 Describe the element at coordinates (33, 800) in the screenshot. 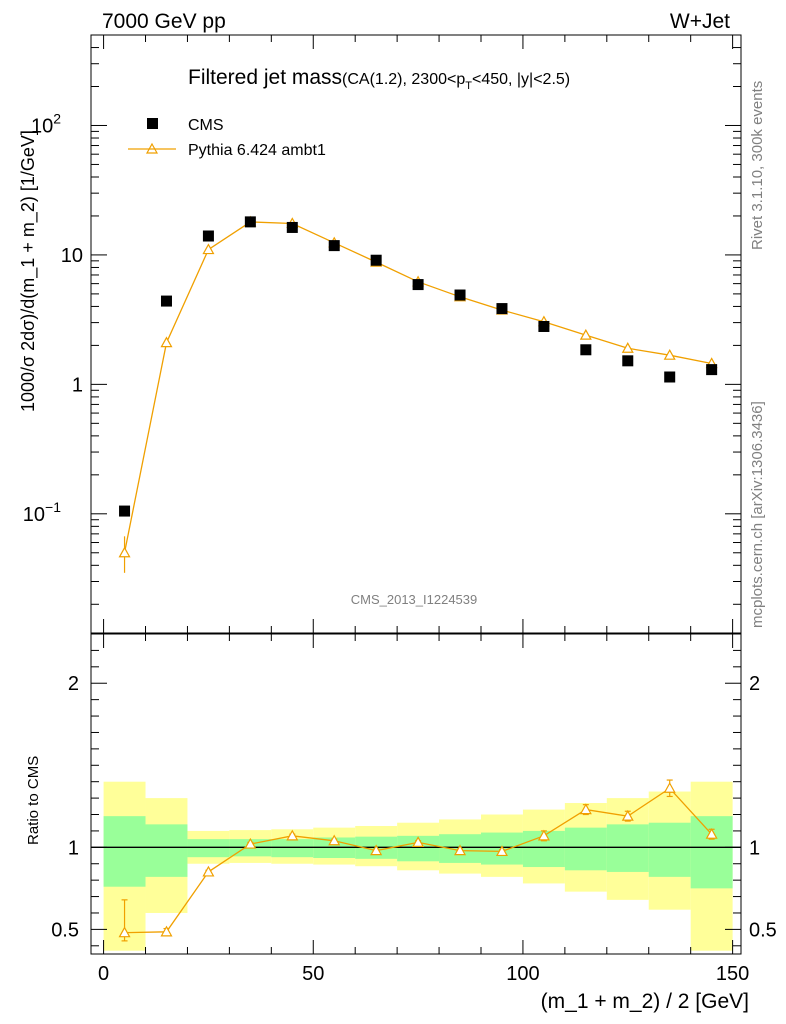

I see `ratio-y-axis-label: Ratio to CMS` at that location.